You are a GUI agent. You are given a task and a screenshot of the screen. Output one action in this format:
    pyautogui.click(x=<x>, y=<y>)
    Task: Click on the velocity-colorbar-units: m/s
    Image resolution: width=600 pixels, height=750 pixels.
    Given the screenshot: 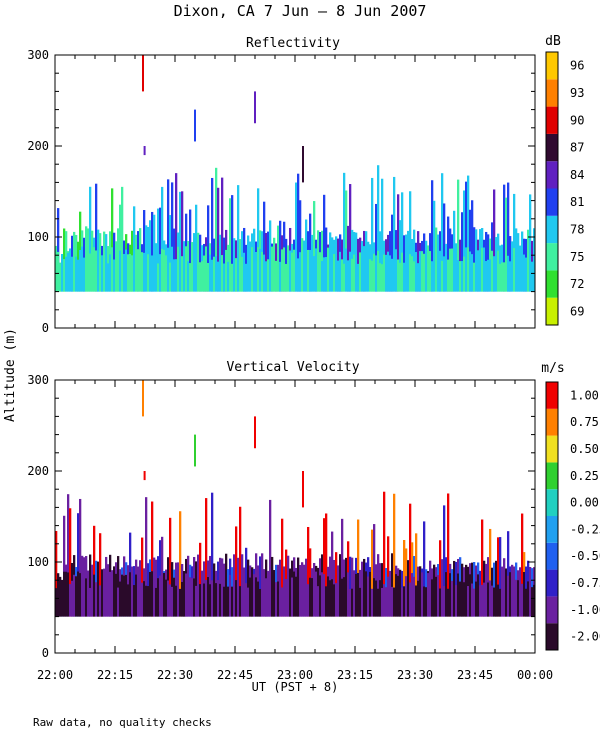 What is the action you would take?
    pyautogui.click(x=552, y=368)
    